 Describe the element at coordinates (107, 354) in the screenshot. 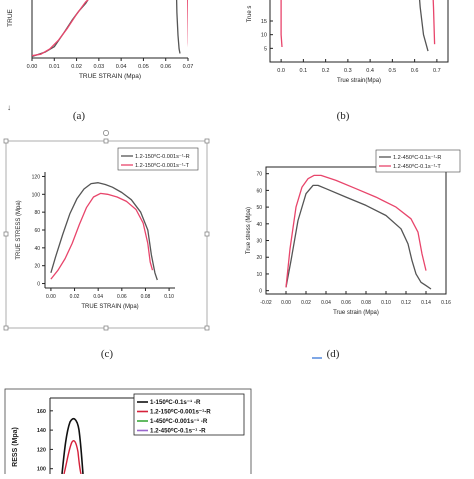

I see `panel-caption-c: (c)` at that location.